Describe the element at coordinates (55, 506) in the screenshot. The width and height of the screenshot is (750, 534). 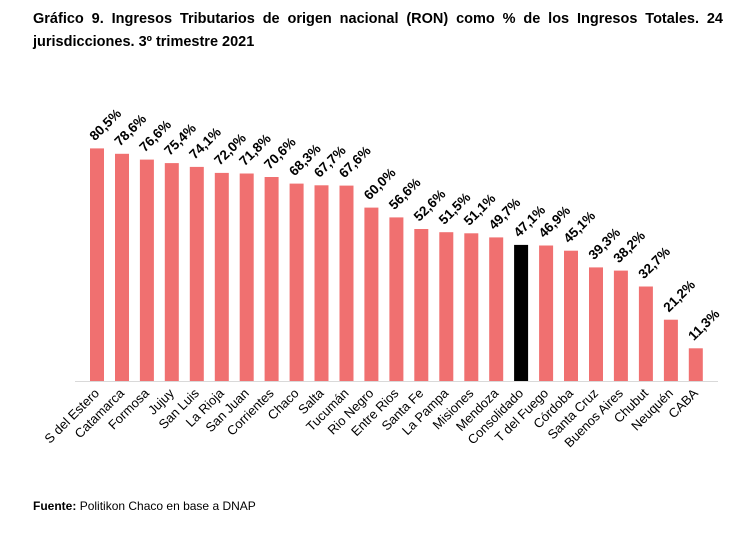
I see `source-label: Fuente:` at that location.